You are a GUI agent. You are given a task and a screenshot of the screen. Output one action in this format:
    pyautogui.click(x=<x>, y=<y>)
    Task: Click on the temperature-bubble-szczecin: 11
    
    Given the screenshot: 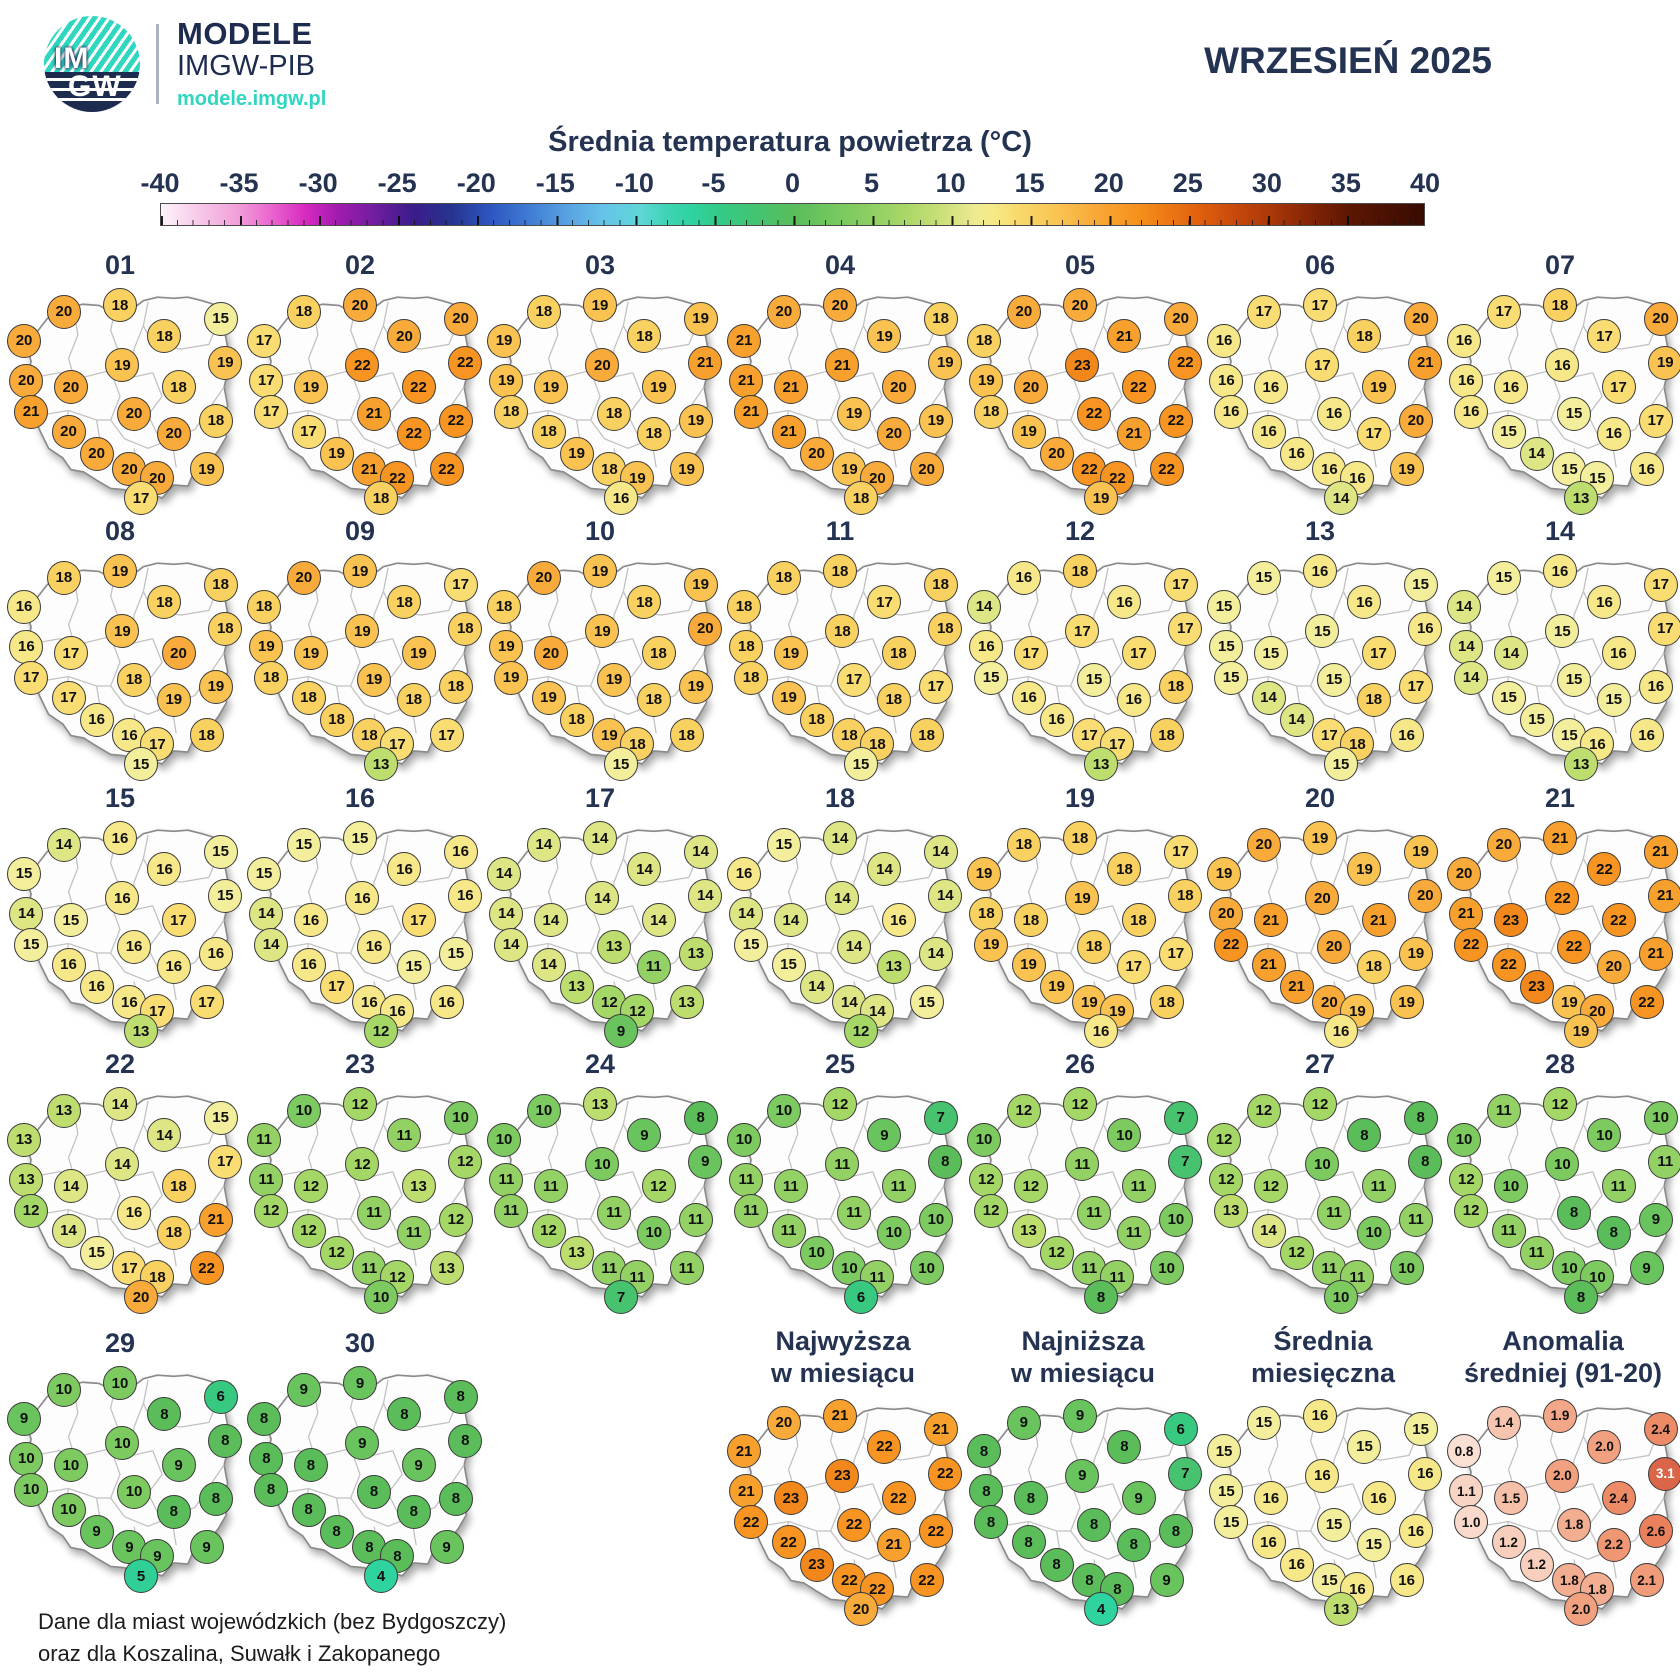 What is the action you would take?
    pyautogui.click(x=264, y=1139)
    